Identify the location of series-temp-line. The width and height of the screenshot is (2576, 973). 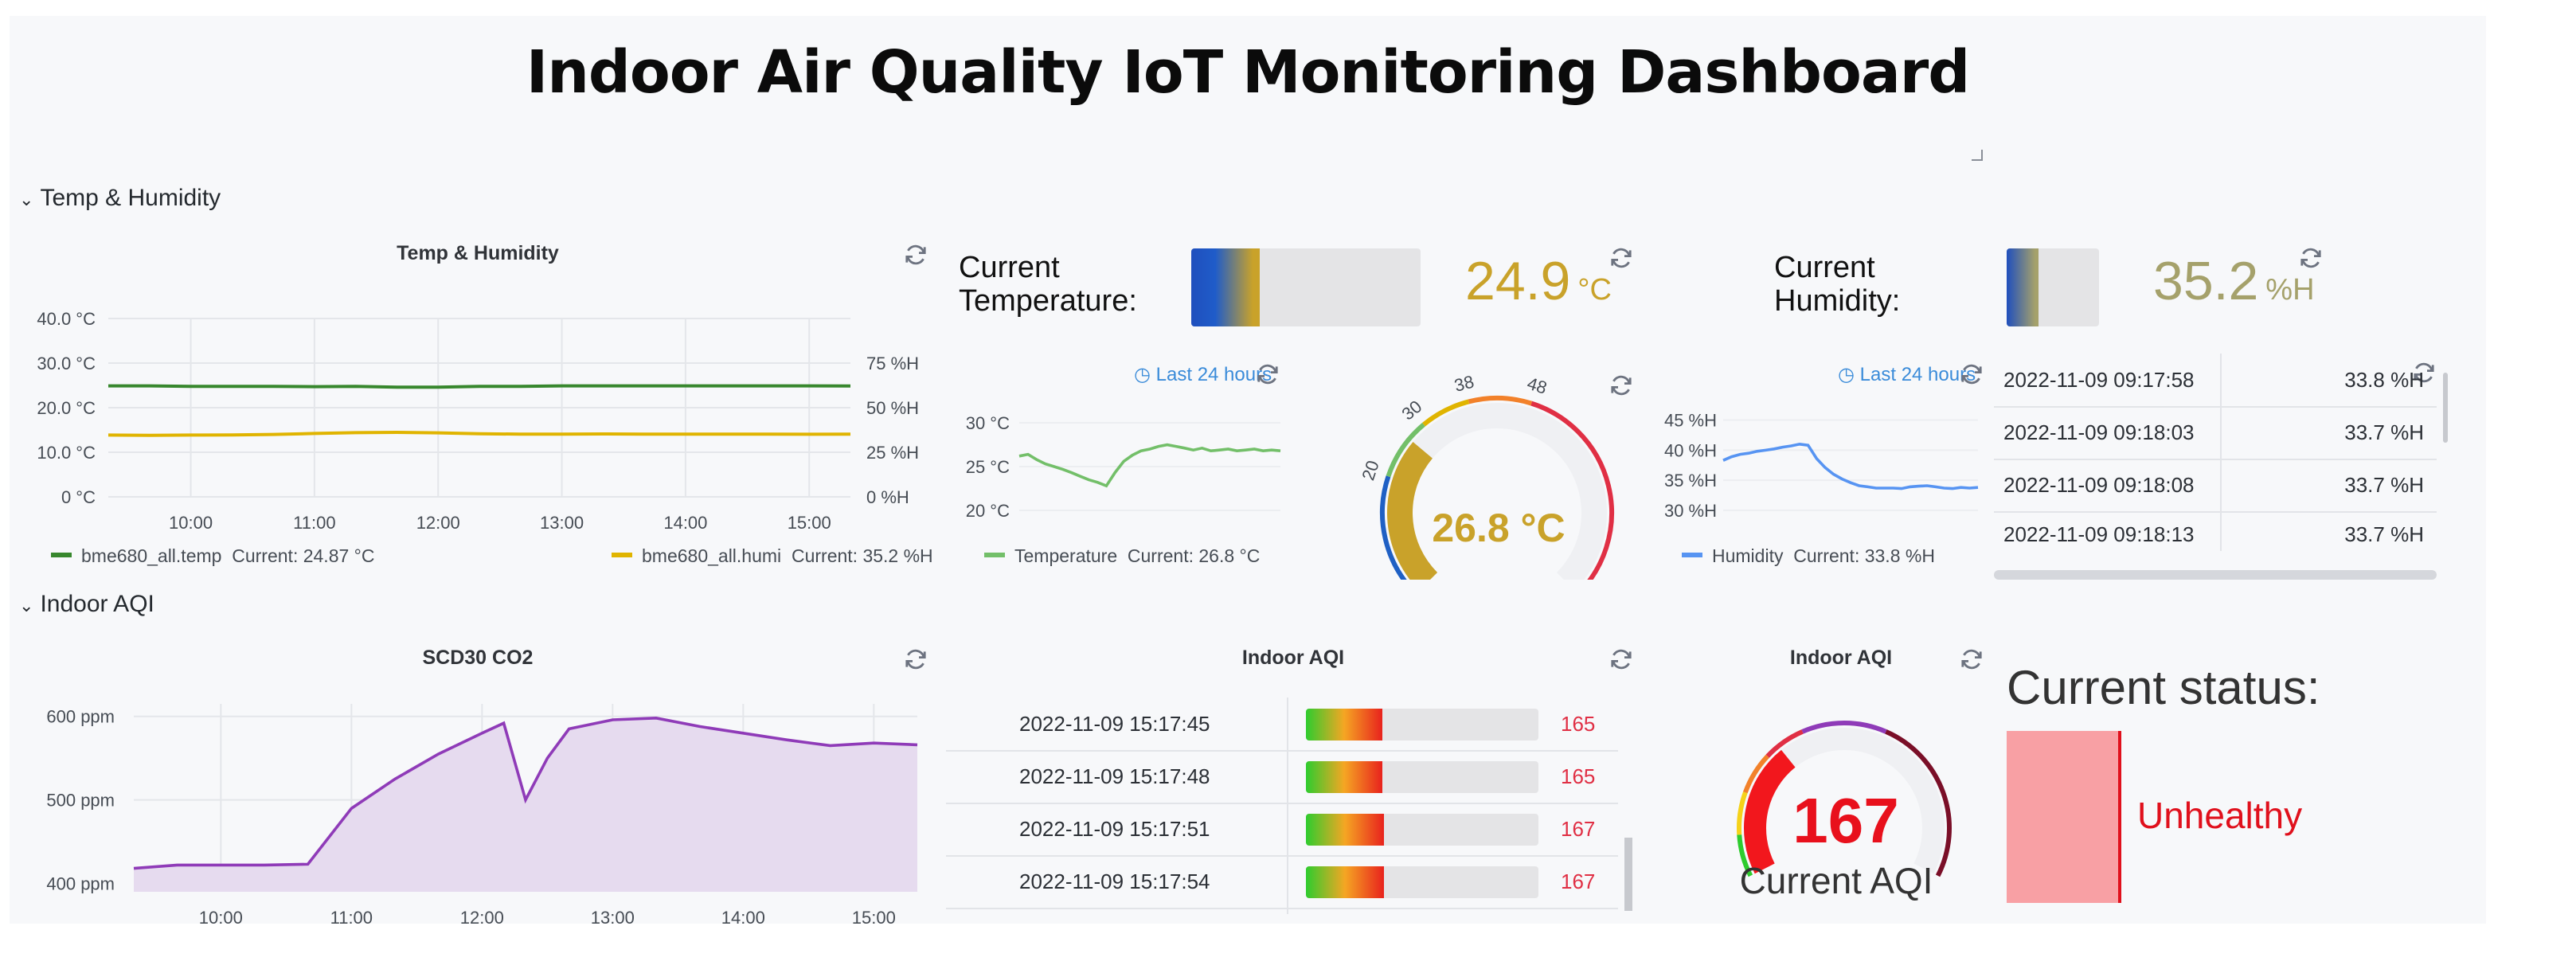
(479, 386).